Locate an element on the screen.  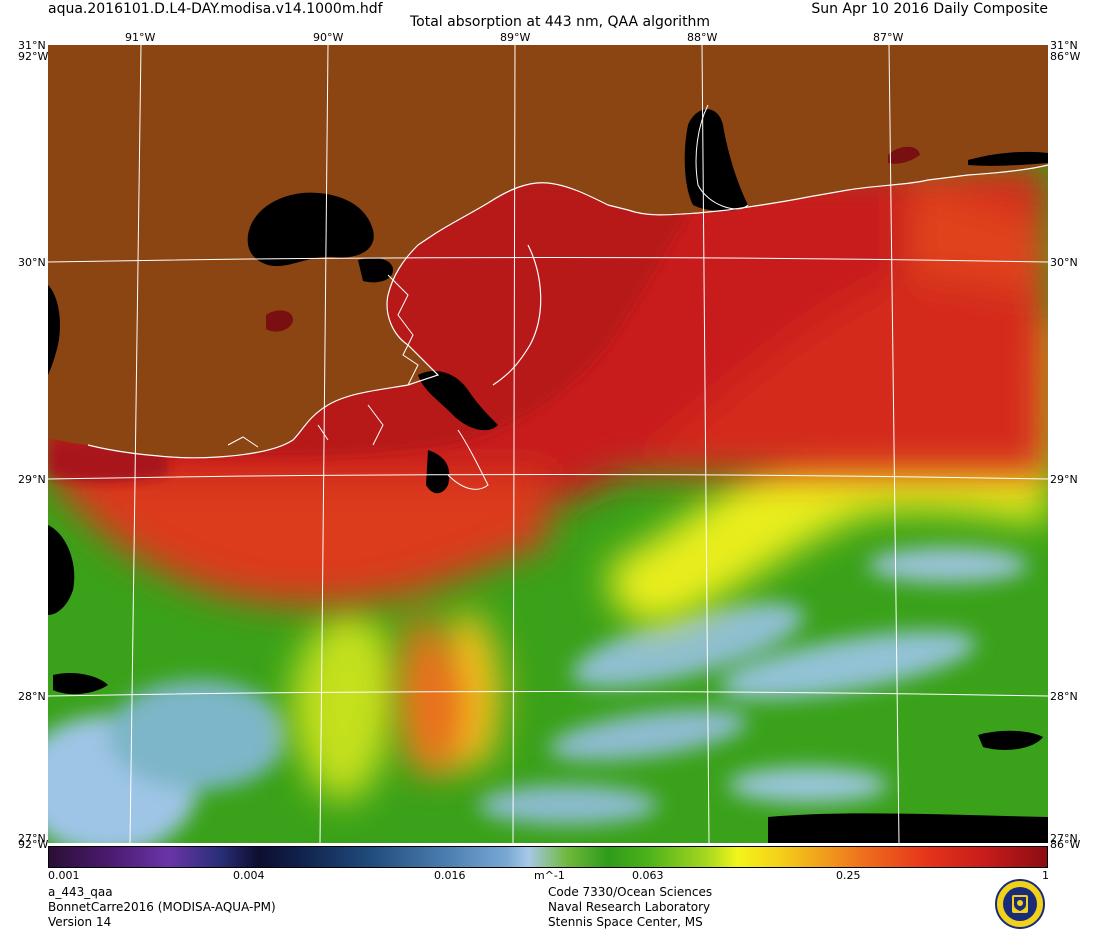
lat-label-29n-right: 29°N is located at coordinates (1064, 479).